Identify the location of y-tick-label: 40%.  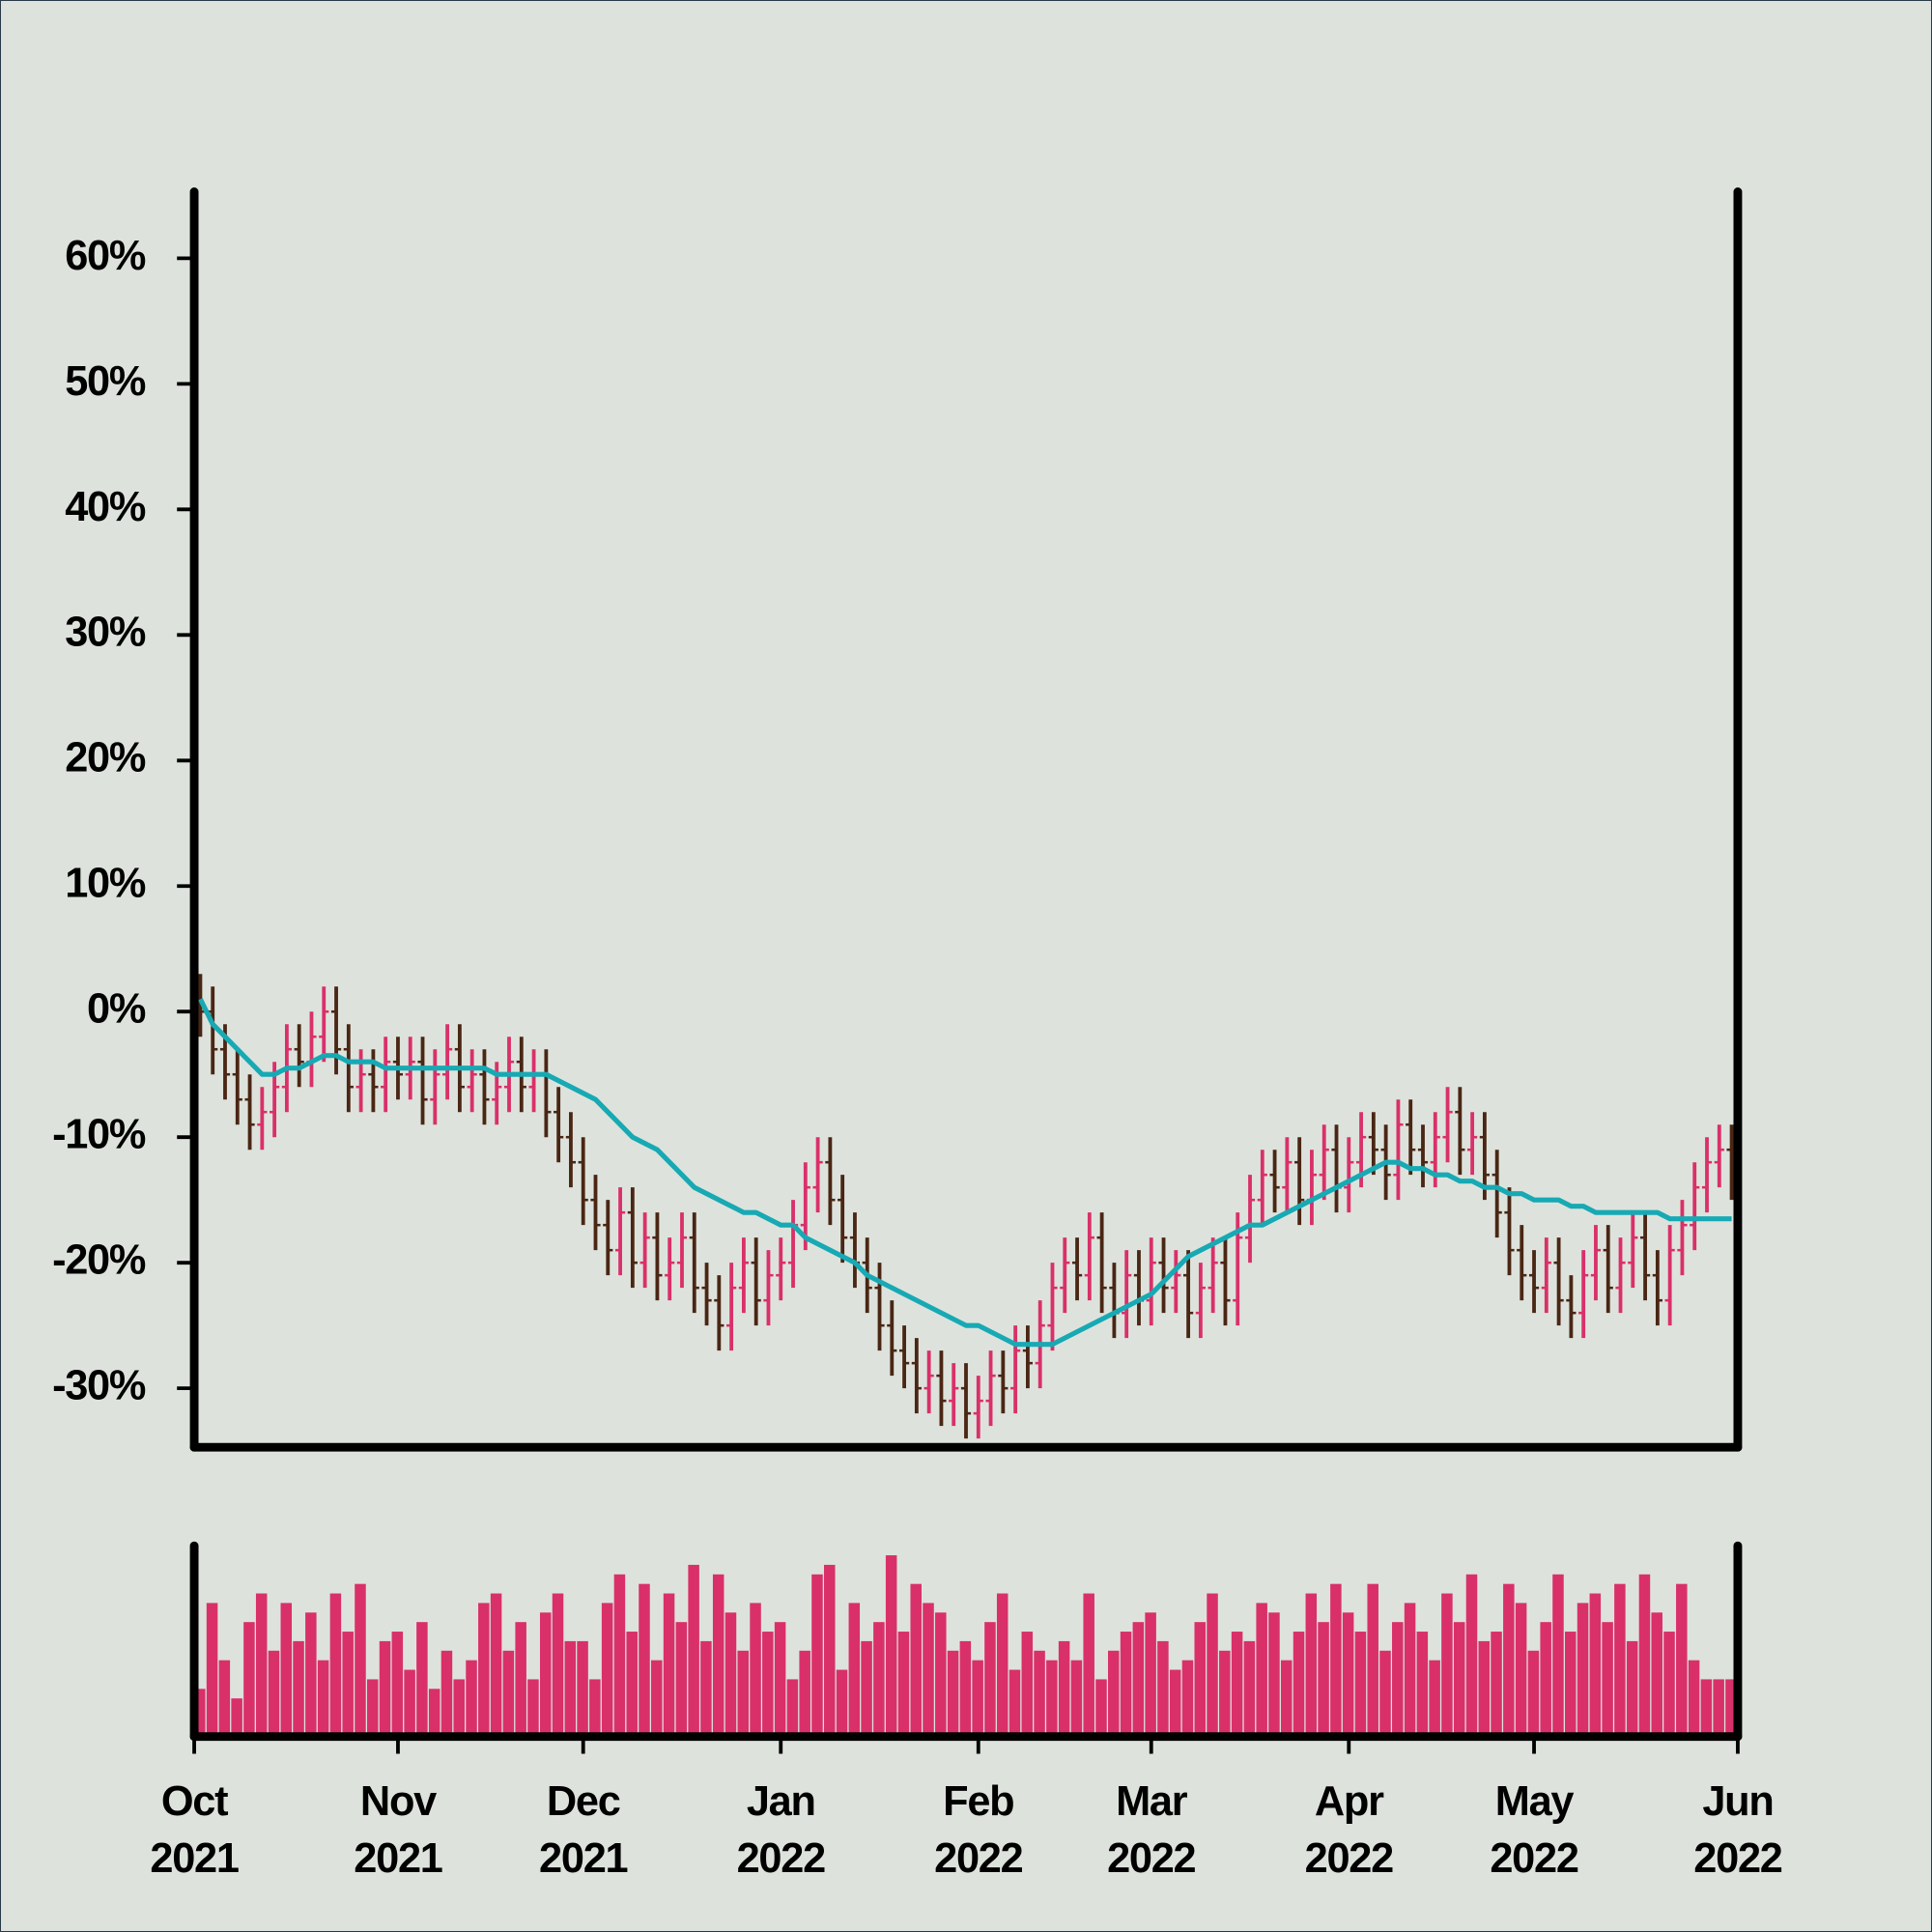
(105, 507).